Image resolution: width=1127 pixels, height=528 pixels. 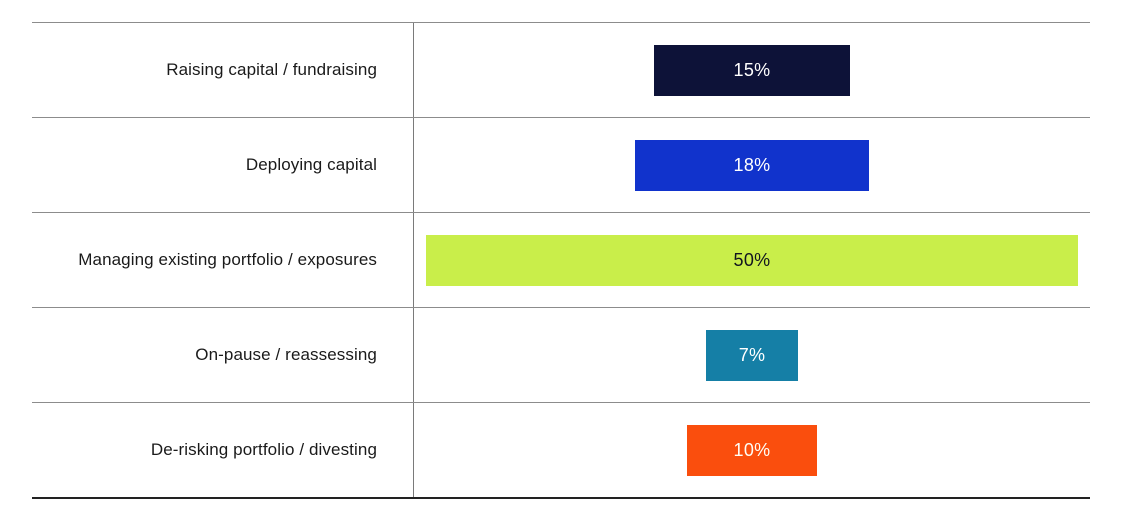 What do you see at coordinates (263, 449) in the screenshot?
I see `category-label: De-risking portfolio / divesting` at bounding box center [263, 449].